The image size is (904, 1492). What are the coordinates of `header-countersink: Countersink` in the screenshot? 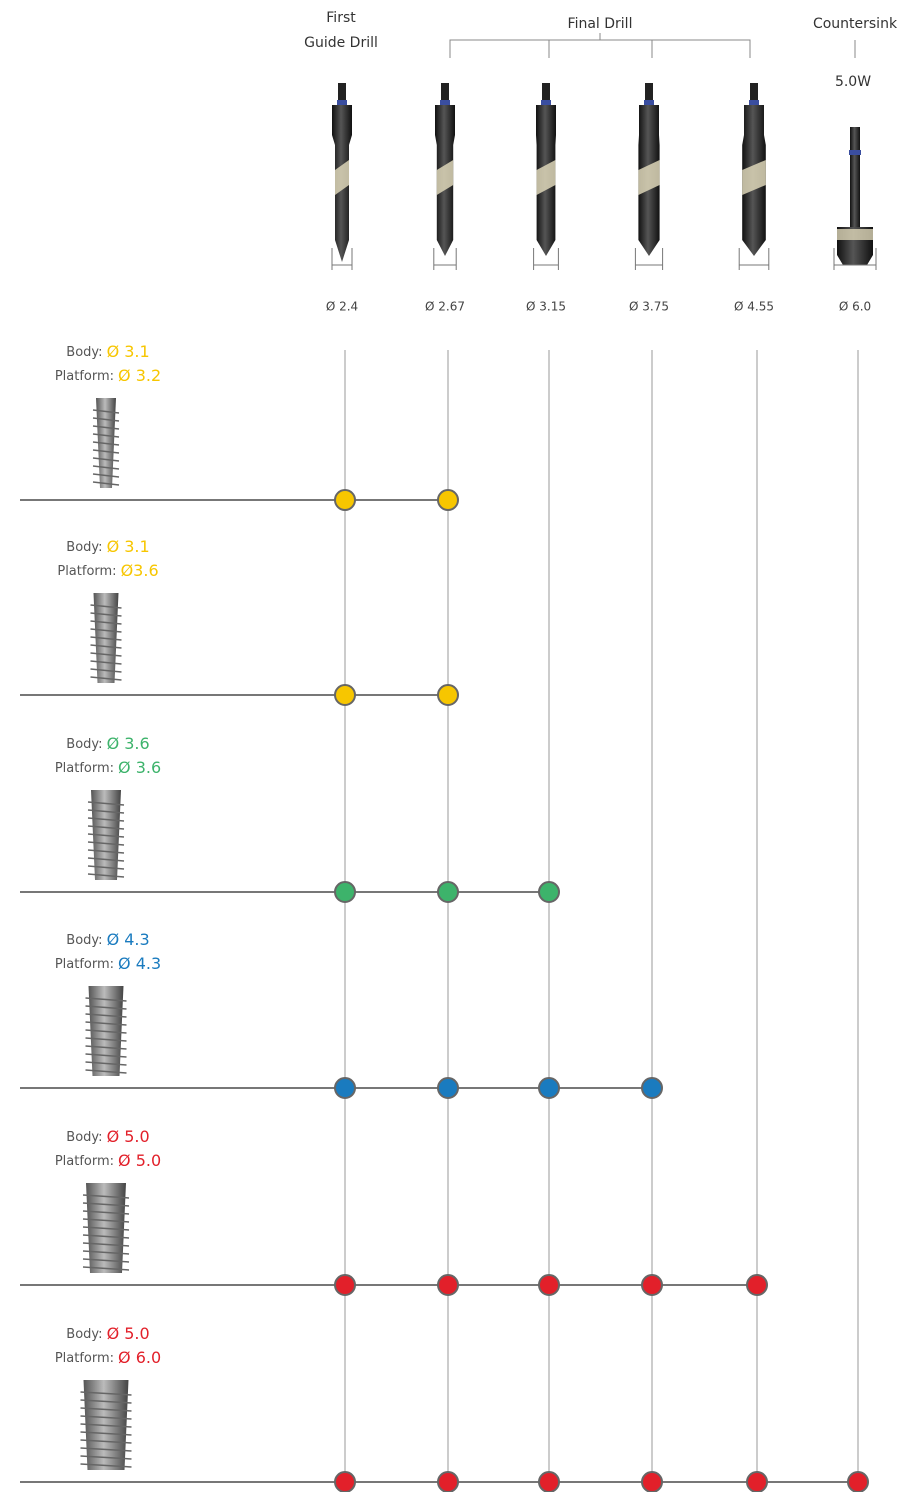 It's located at (855, 24).